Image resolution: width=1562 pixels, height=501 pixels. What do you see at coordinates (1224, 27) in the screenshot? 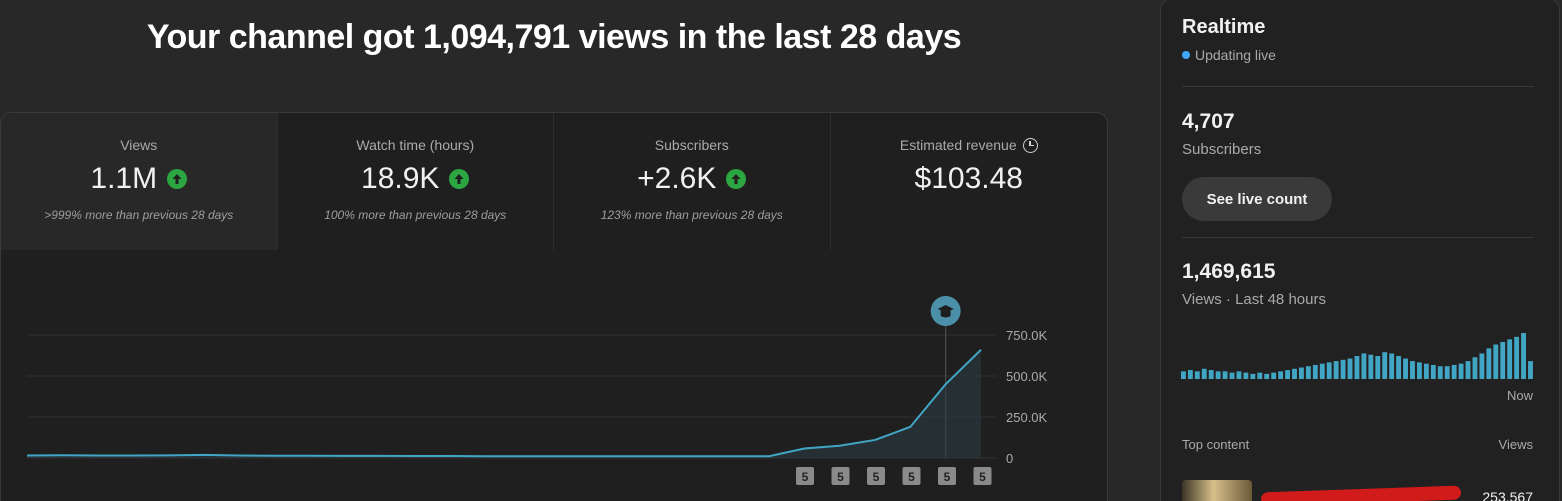
I see `realtime-title: Realtime` at bounding box center [1224, 27].